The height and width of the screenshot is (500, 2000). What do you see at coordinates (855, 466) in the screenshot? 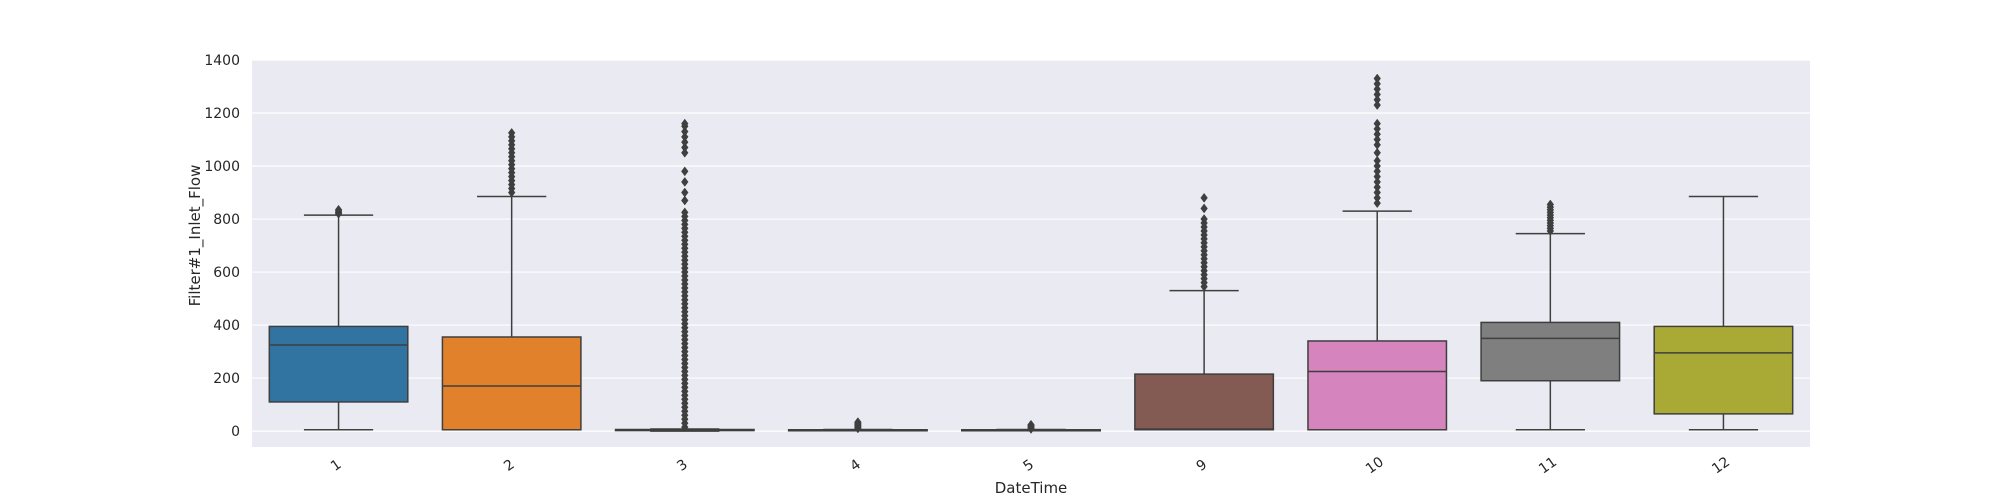
I see `x-tick-label: 4` at bounding box center [855, 466].